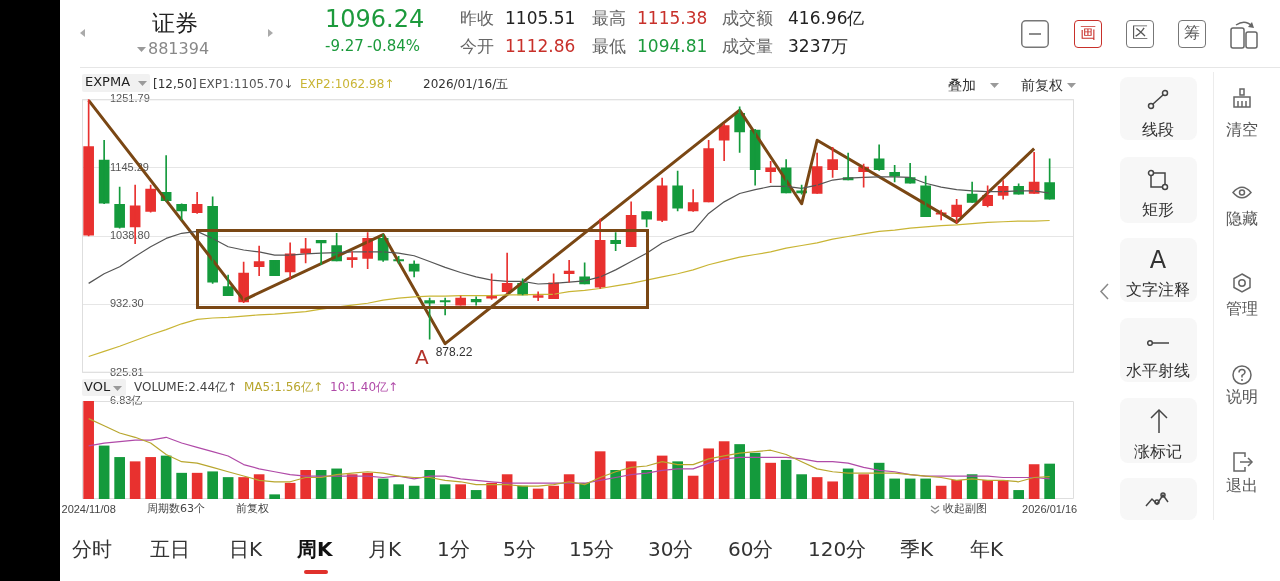 Image resolution: width=1280 pixels, height=581 pixels. I want to click on text: 15分, so click(592, 549).